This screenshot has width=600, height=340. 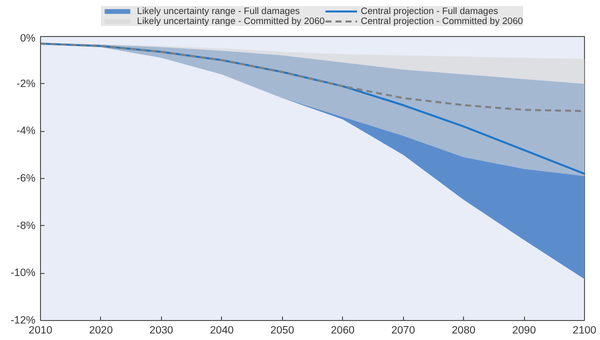 What do you see at coordinates (23, 273) in the screenshot?
I see `y-tick-label: -10%` at bounding box center [23, 273].